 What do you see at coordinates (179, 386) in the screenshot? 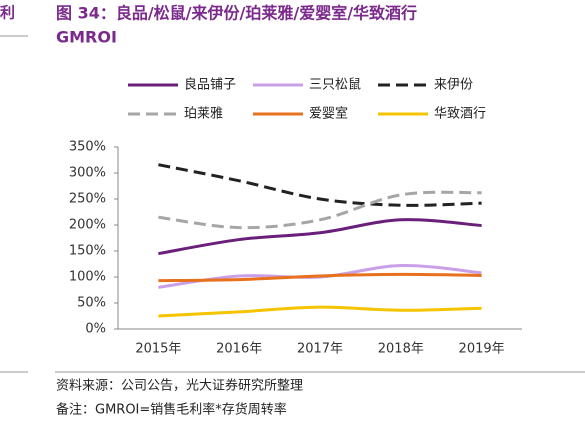
I see `source: 资料来源：公司公告，光大证券研究所整理` at bounding box center [179, 386].